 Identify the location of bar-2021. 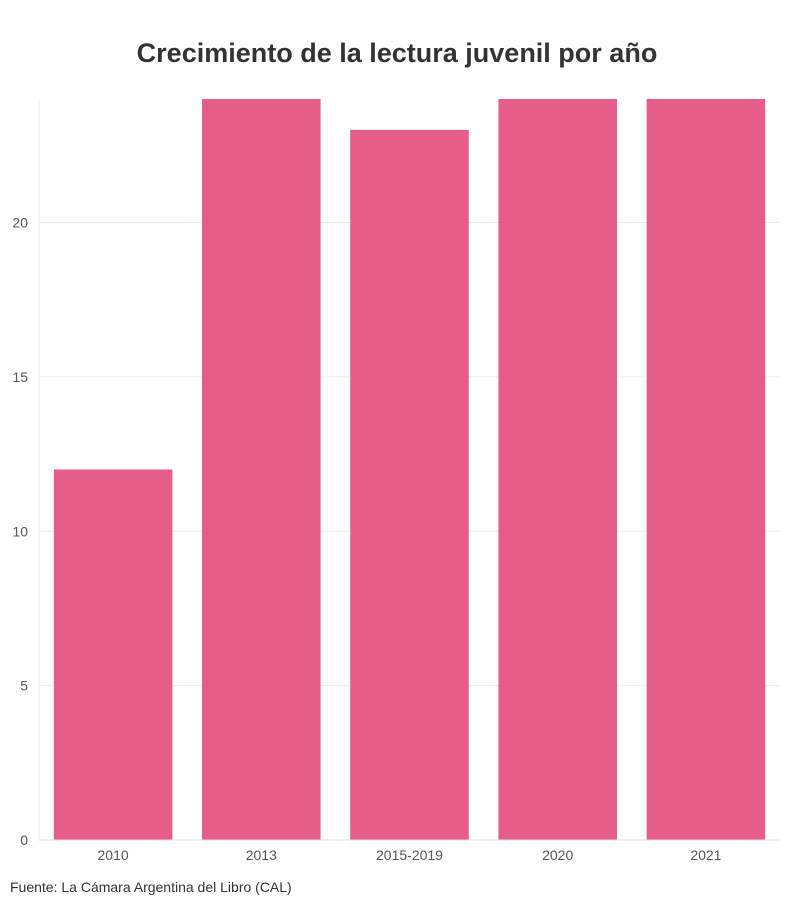
(706, 469).